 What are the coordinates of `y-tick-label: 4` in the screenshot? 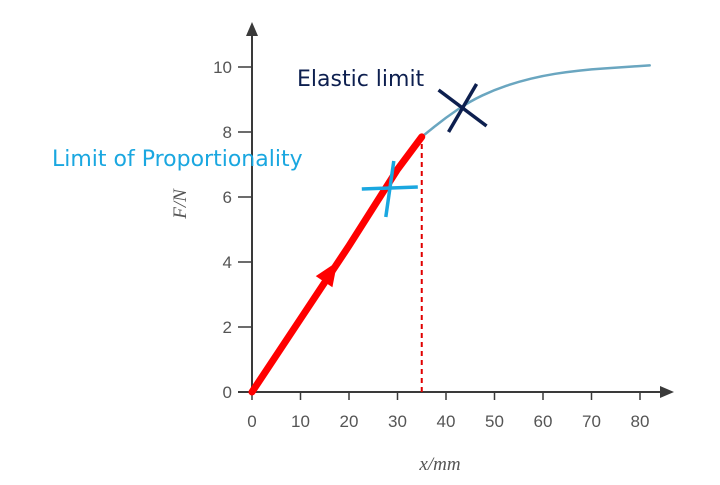 It's located at (227, 262).